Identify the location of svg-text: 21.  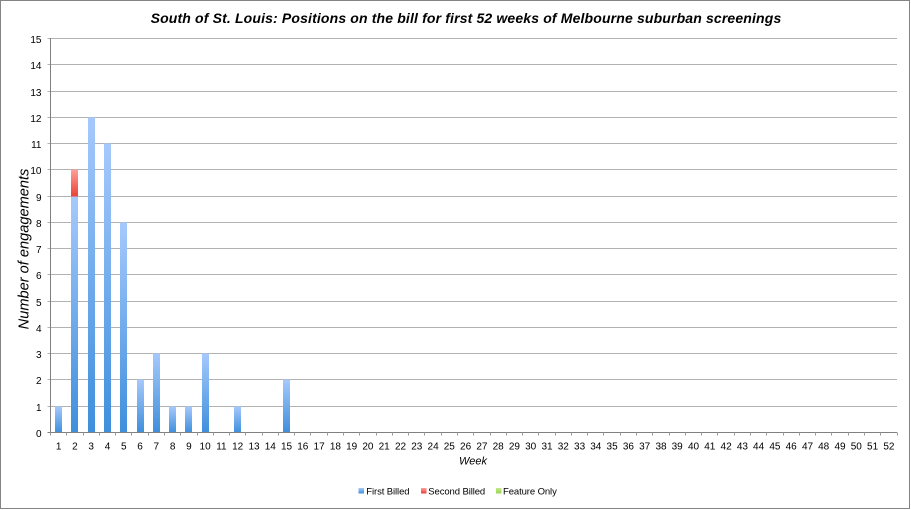
(385, 447).